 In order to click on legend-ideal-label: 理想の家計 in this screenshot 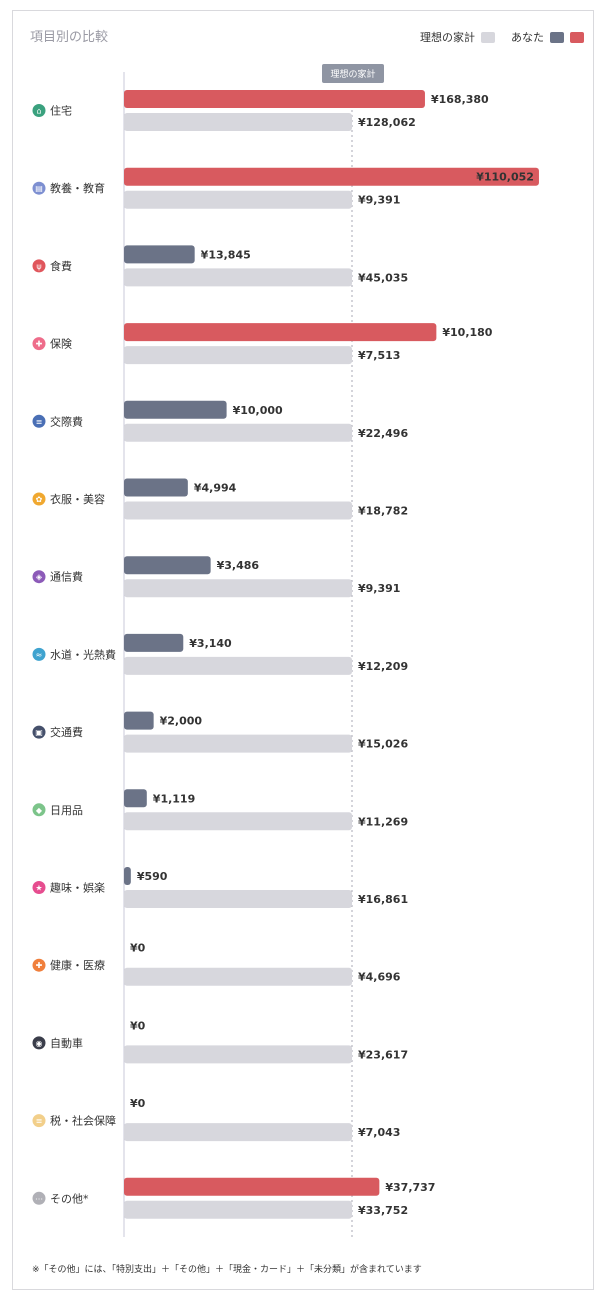, I will do `click(447, 37)`.